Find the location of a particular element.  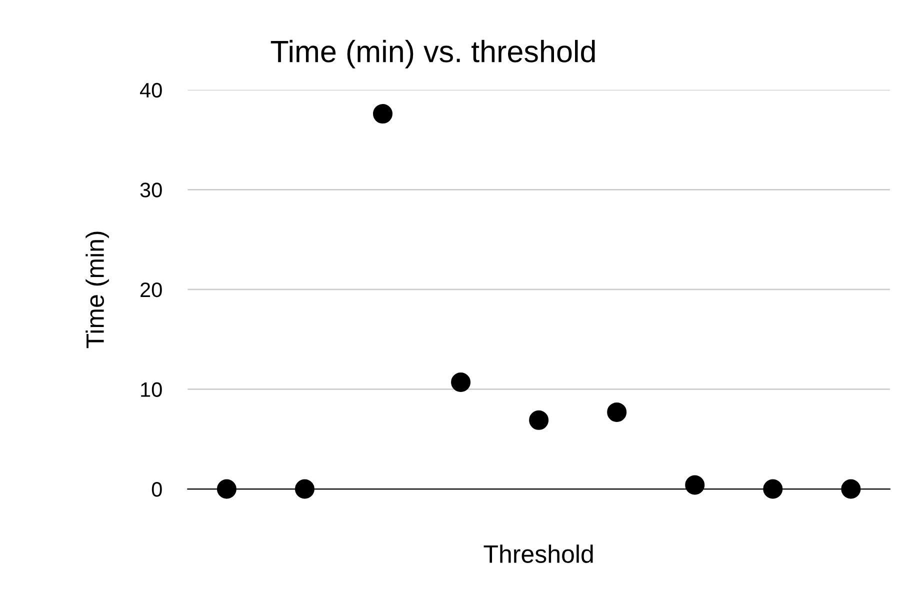

y-tick-label: 0 is located at coordinates (157, 489).